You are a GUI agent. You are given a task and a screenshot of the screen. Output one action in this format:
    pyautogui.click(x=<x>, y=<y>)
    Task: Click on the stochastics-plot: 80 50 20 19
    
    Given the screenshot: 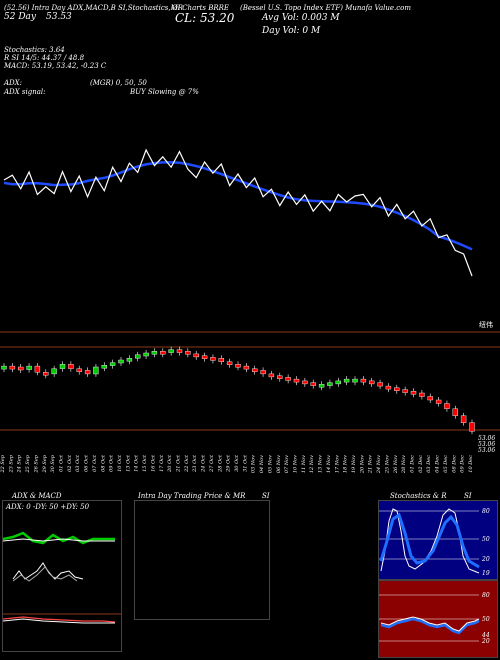 What is the action you would take?
    pyautogui.click(x=434, y=542)
    